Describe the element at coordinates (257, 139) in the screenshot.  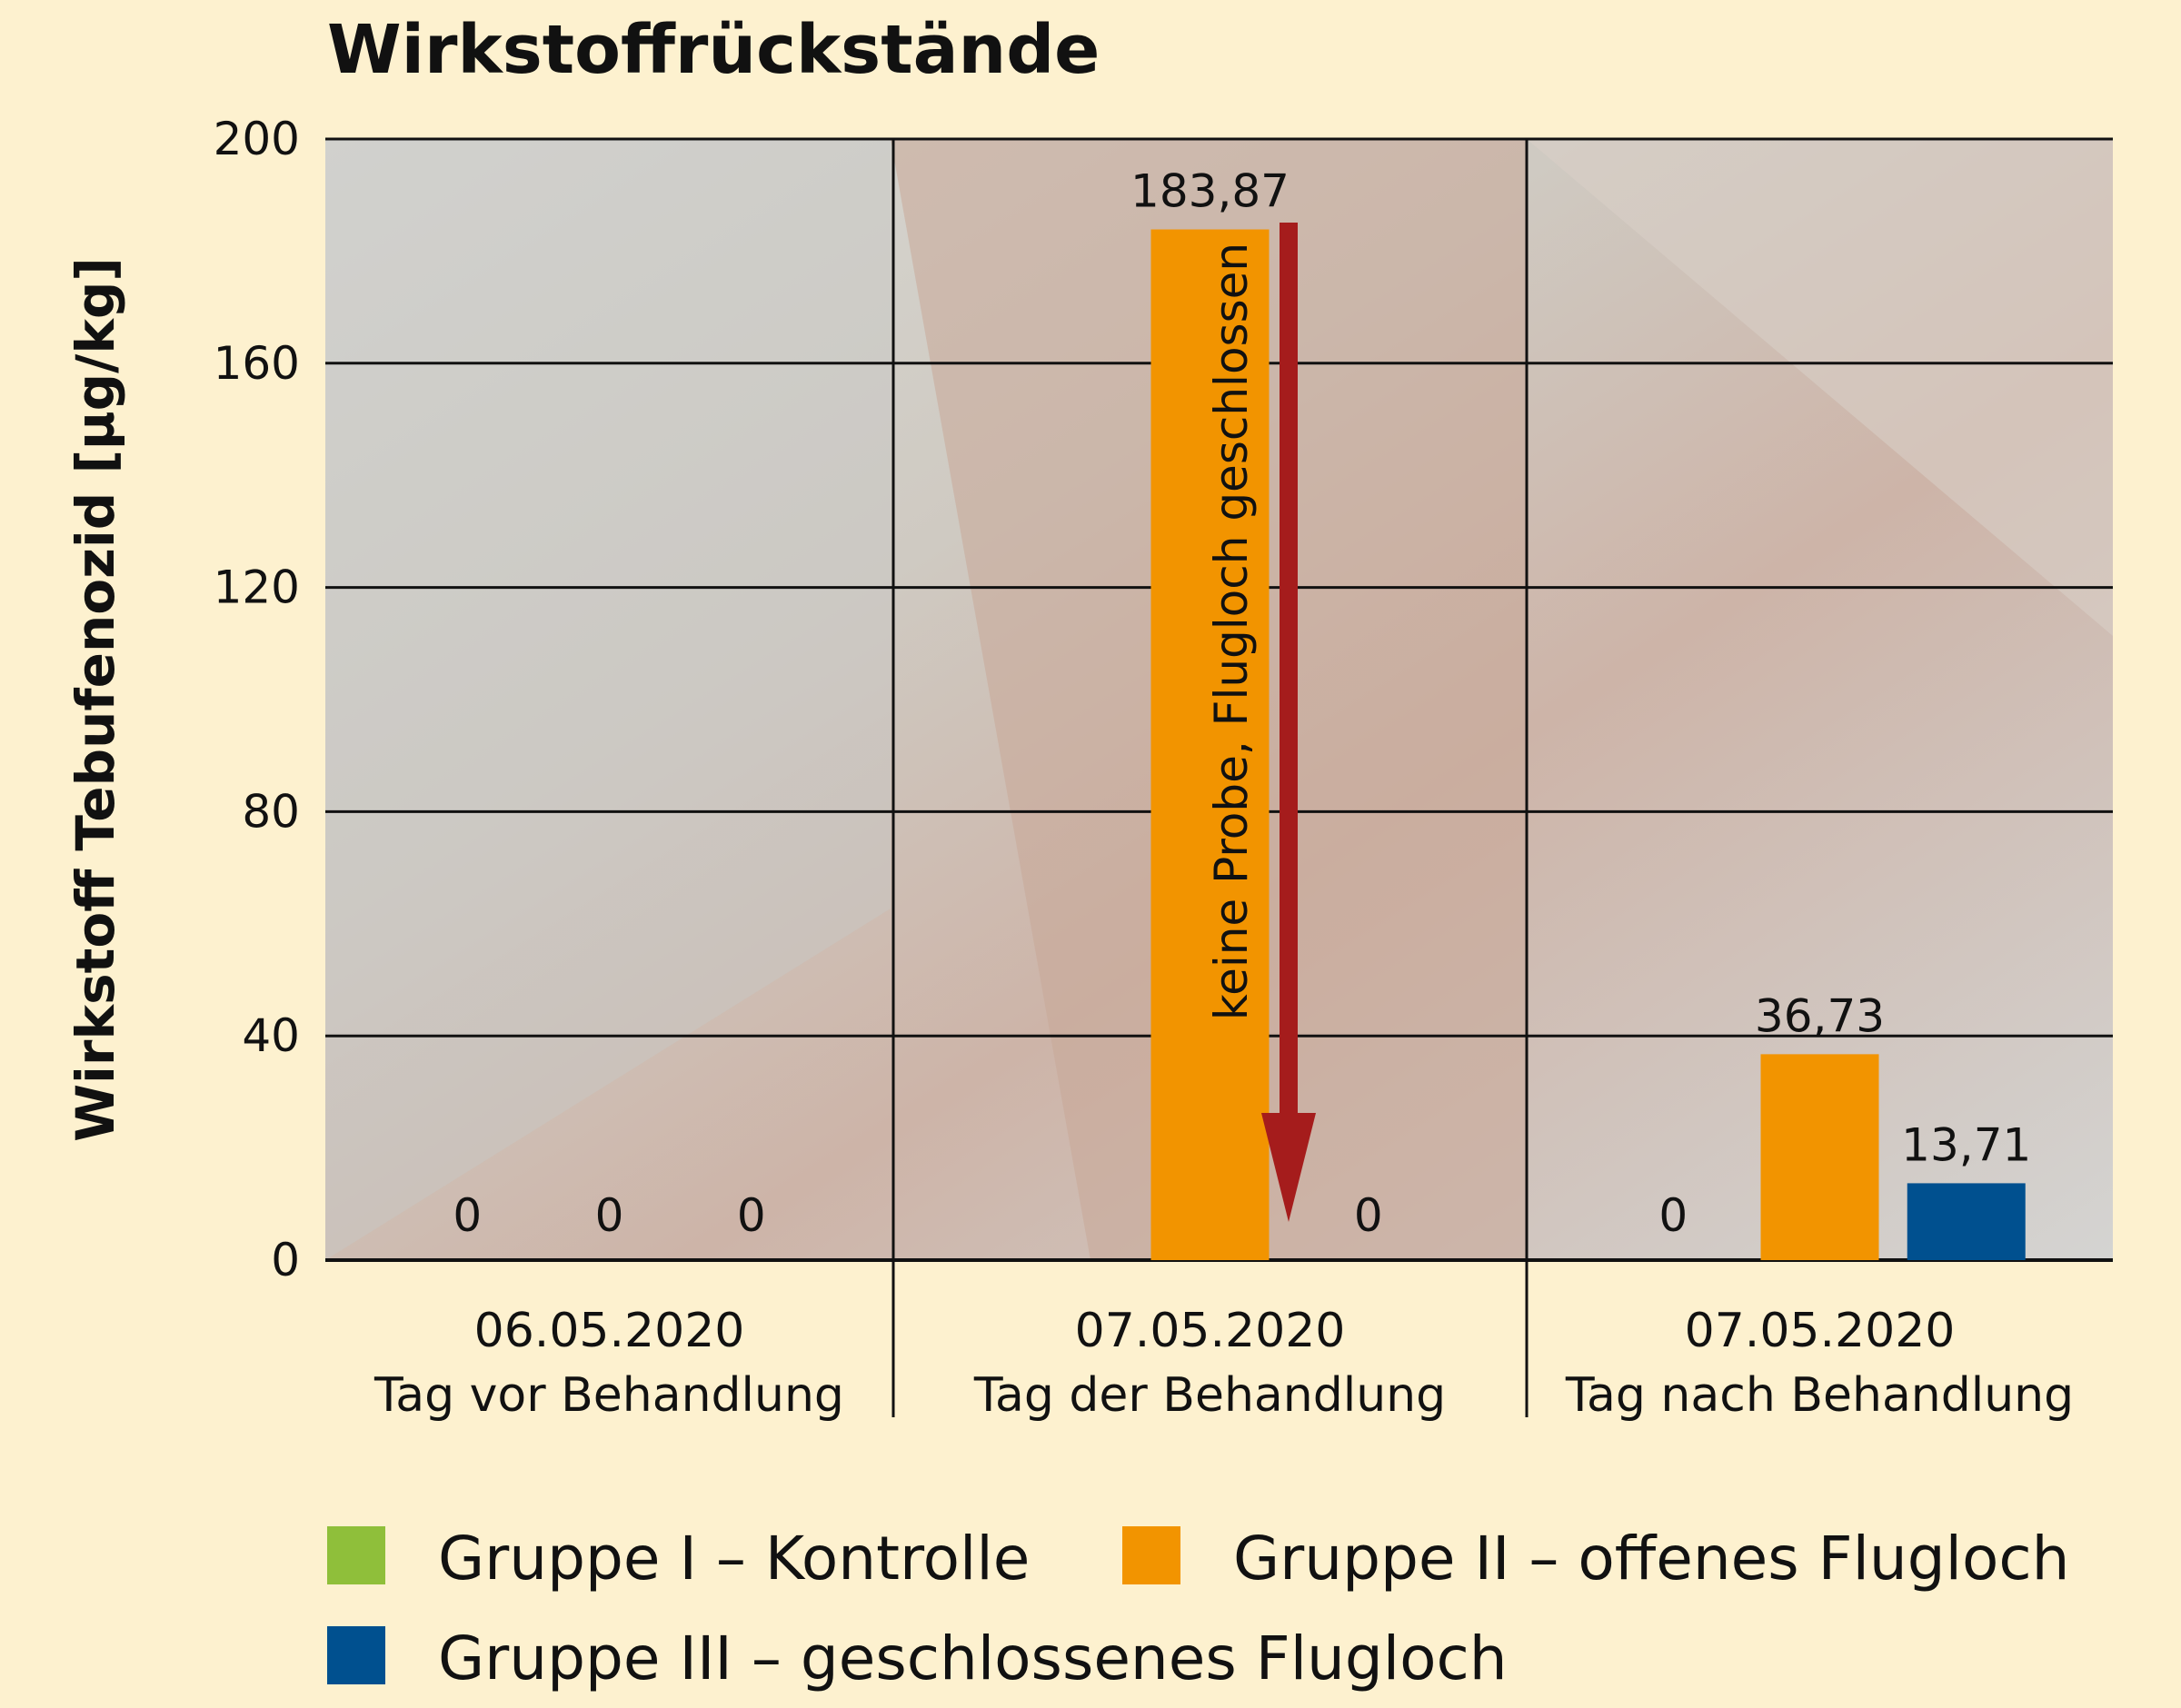
I see `y-tick-label: 200` at that location.